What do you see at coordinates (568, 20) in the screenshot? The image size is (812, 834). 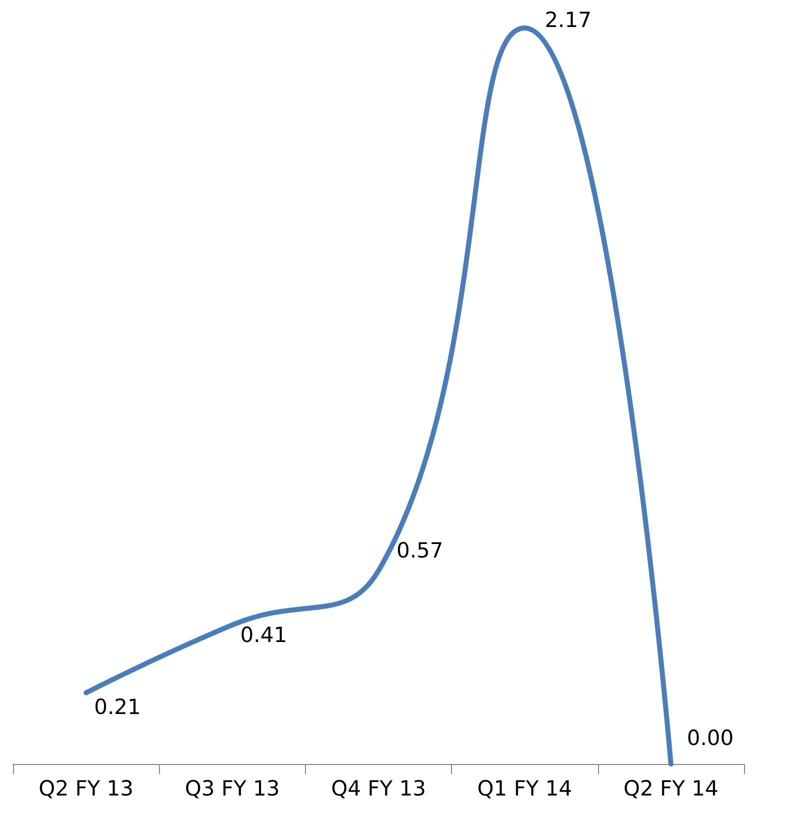 I see `data-label: 2.17` at bounding box center [568, 20].